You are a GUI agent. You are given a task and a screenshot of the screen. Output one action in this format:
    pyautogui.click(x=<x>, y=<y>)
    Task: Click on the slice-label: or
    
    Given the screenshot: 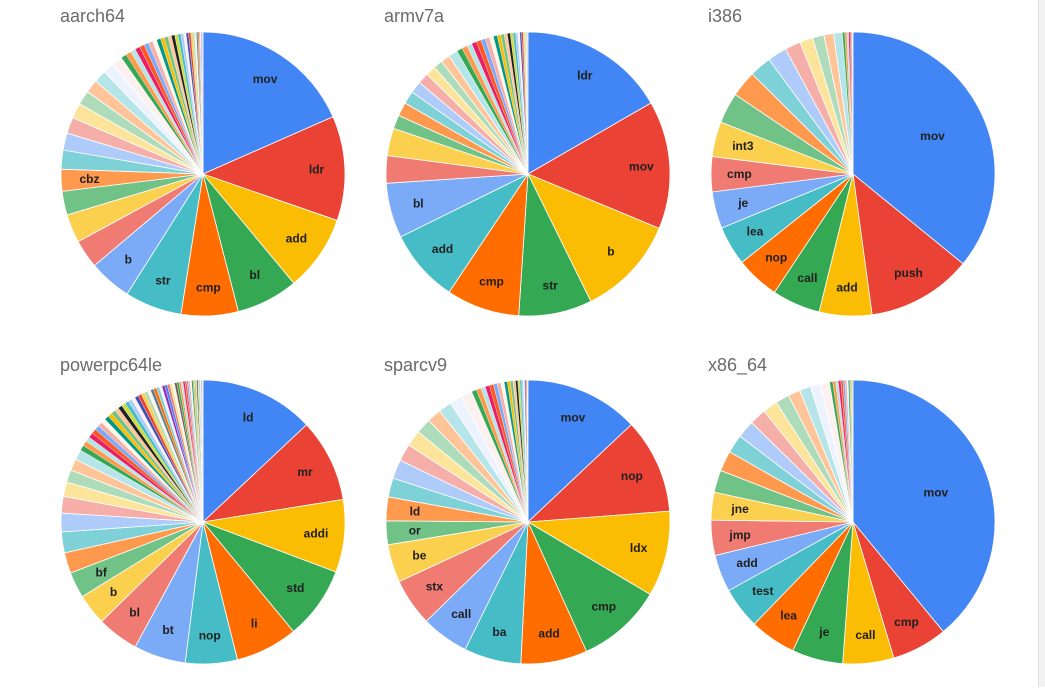 What is the action you would take?
    pyautogui.click(x=415, y=531)
    